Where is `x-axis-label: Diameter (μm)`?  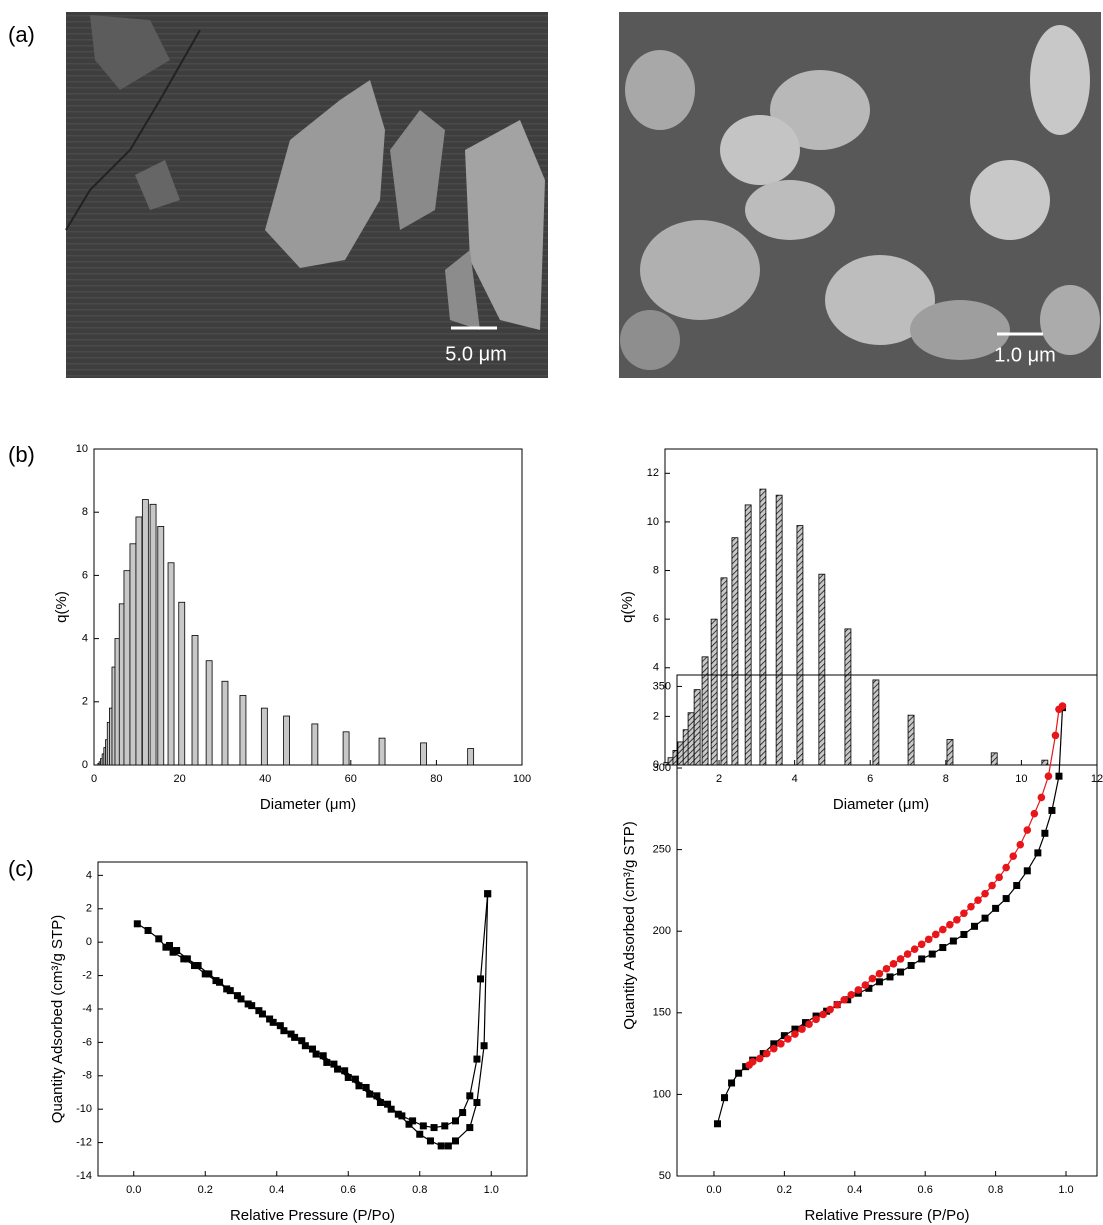
x-axis-label: Diameter (μm) is located at coordinates (308, 804).